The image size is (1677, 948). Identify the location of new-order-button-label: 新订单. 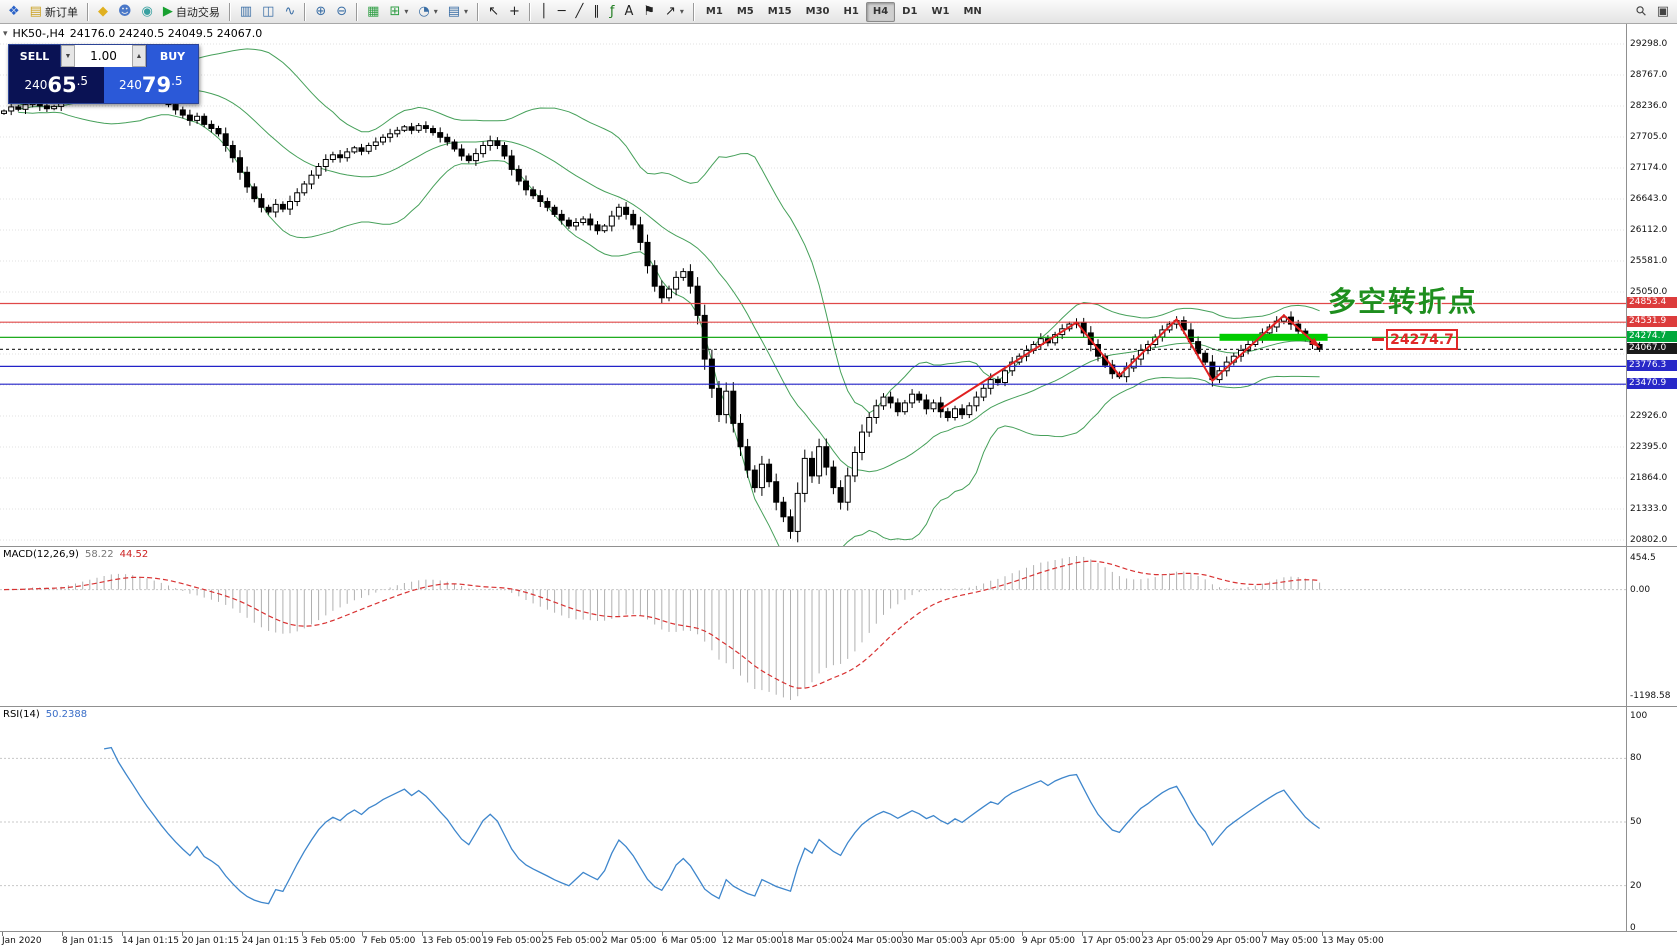
(61, 12).